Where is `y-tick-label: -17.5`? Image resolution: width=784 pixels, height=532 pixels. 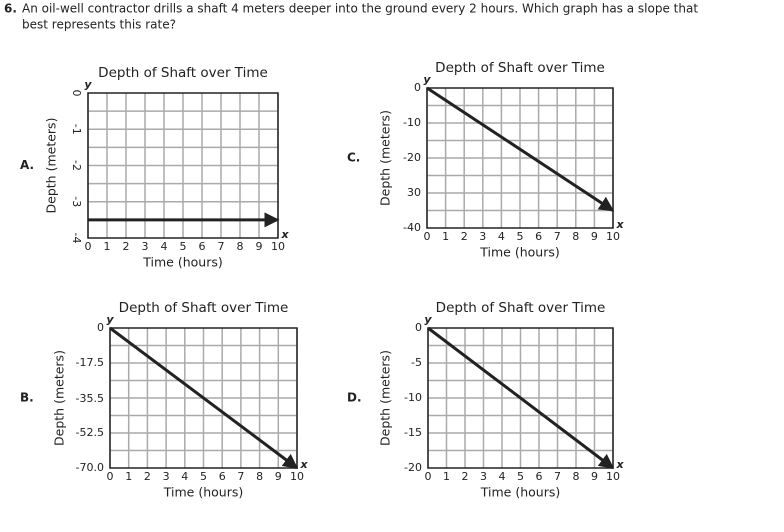 y-tick-label: -17.5 is located at coordinates (90, 362).